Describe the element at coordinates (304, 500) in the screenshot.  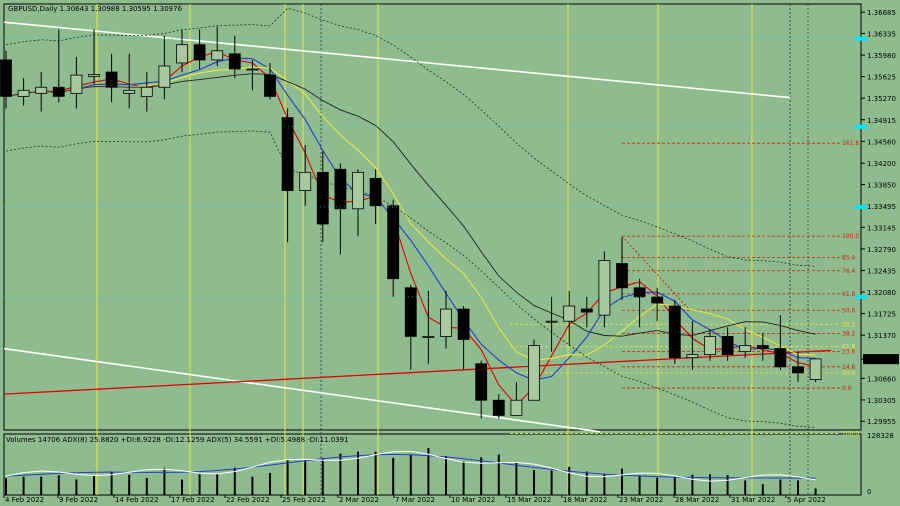
I see `date-axis-label: 25 Feb 2022` at that location.